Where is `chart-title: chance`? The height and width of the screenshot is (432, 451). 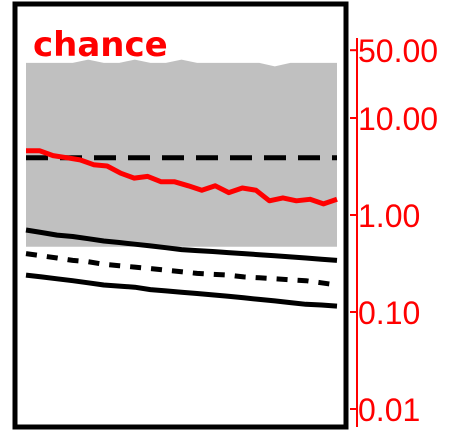
chart-title: chance is located at coordinates (100, 45).